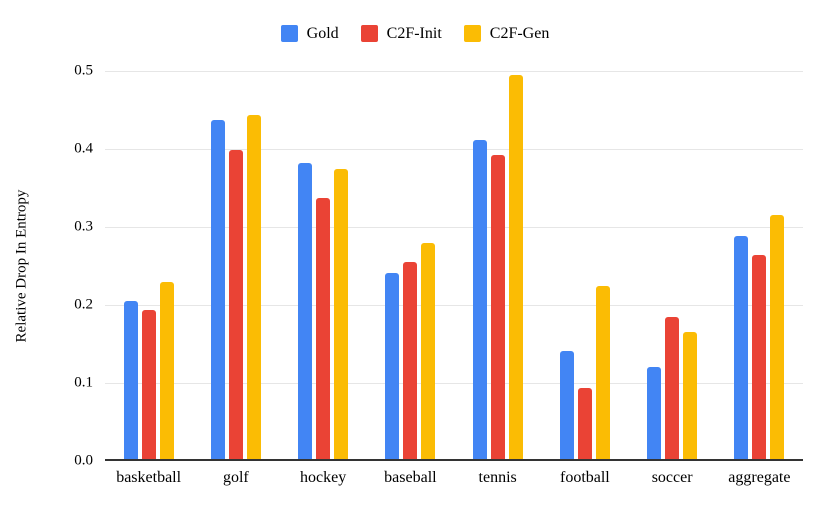 The image size is (830, 514). I want to click on chart-legend: Gold C2F-Init C2F-Gen, so click(415, 33).